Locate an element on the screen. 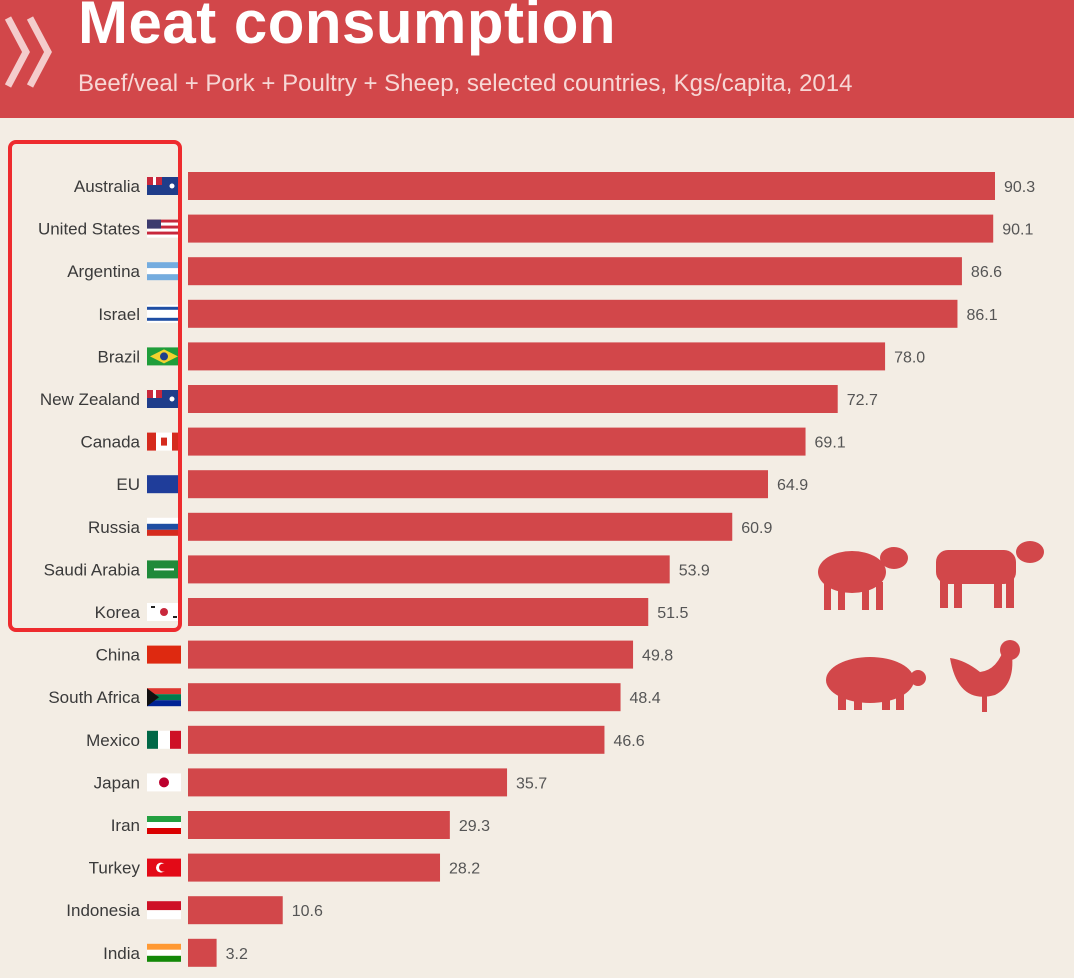  bar-saudi-arabia is located at coordinates (429, 569).